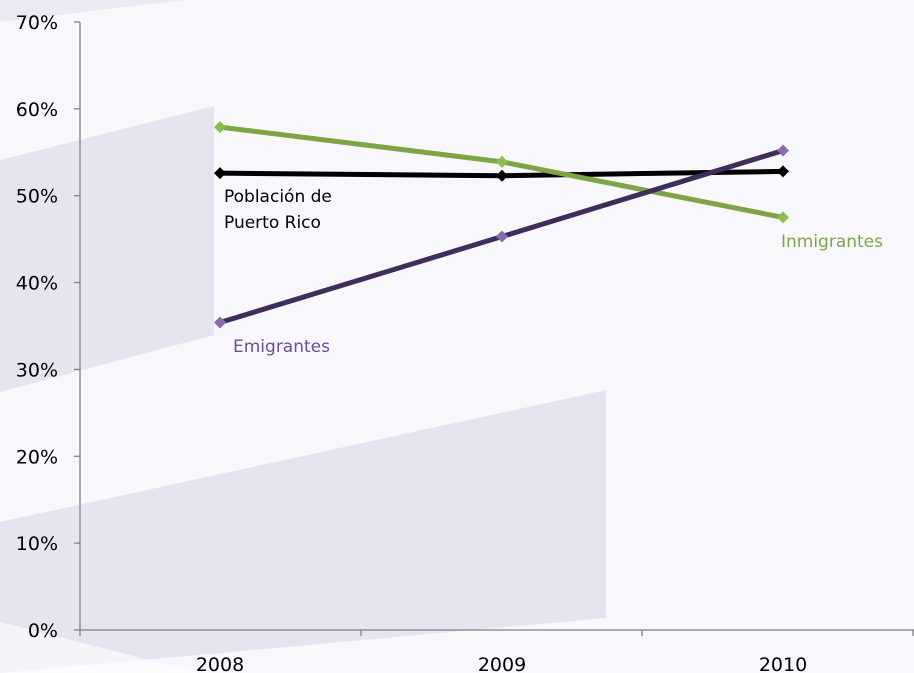 The width and height of the screenshot is (914, 673). Describe the element at coordinates (37, 457) in the screenshot. I see `y-tick-label: 20%` at that location.